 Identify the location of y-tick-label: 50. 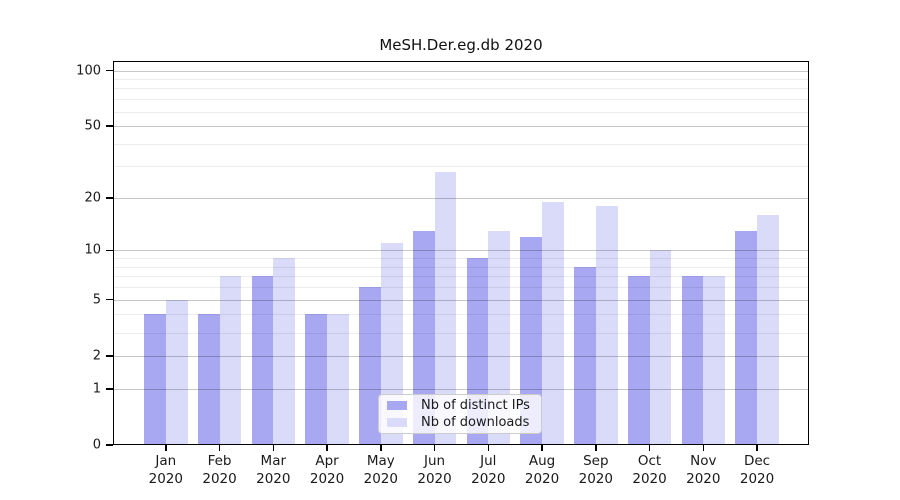
(92, 126).